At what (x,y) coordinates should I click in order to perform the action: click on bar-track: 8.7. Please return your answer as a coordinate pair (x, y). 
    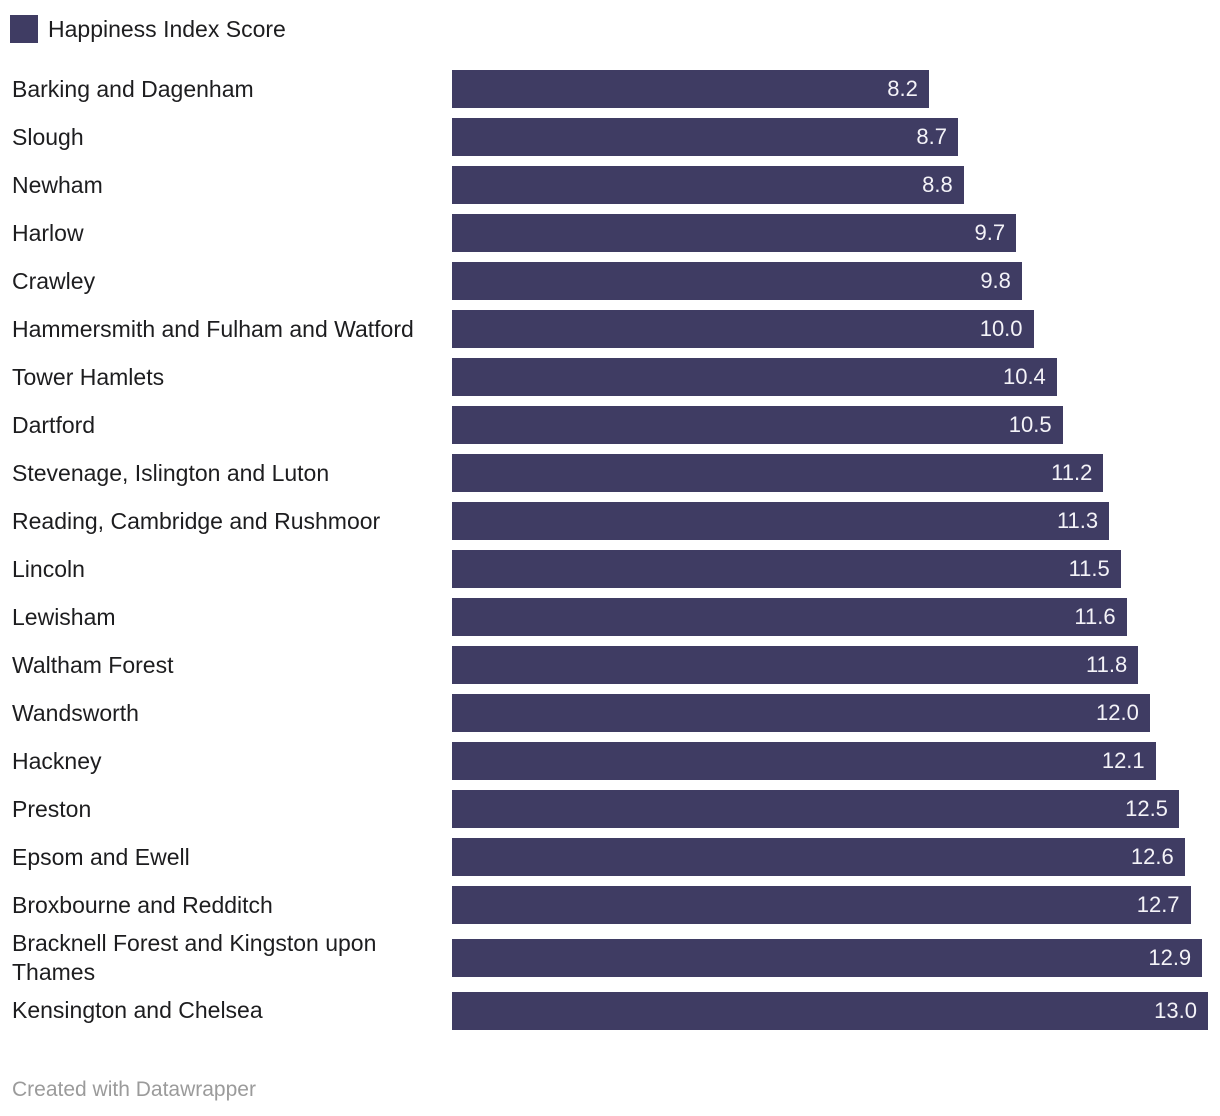
    Looking at the image, I should click on (830, 137).